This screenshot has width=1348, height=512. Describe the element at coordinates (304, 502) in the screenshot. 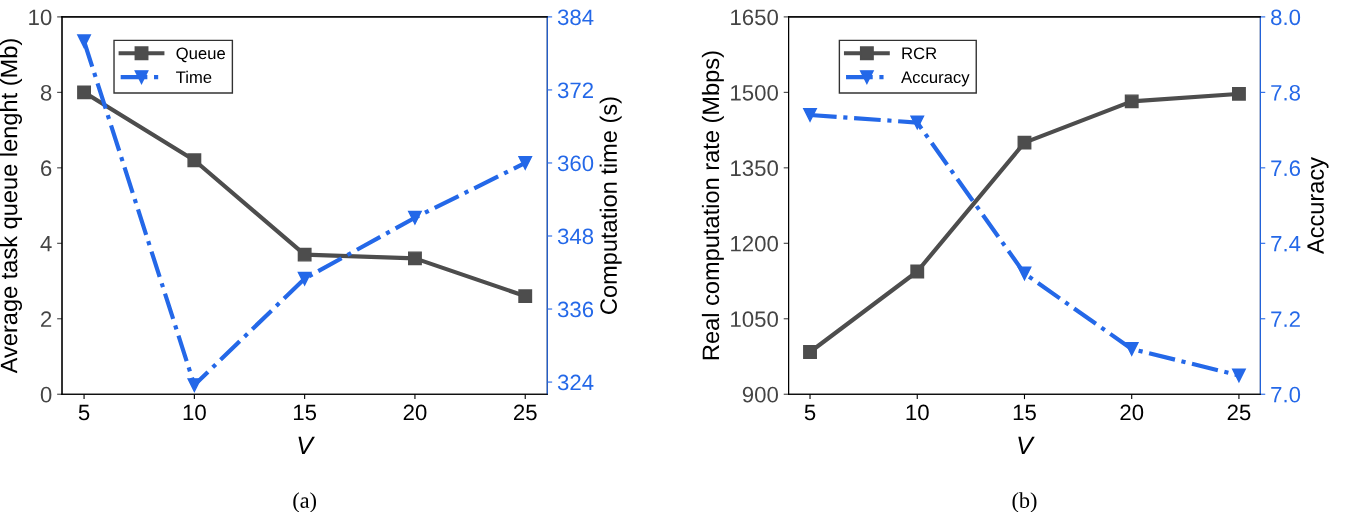

I see `text: (a)` at that location.